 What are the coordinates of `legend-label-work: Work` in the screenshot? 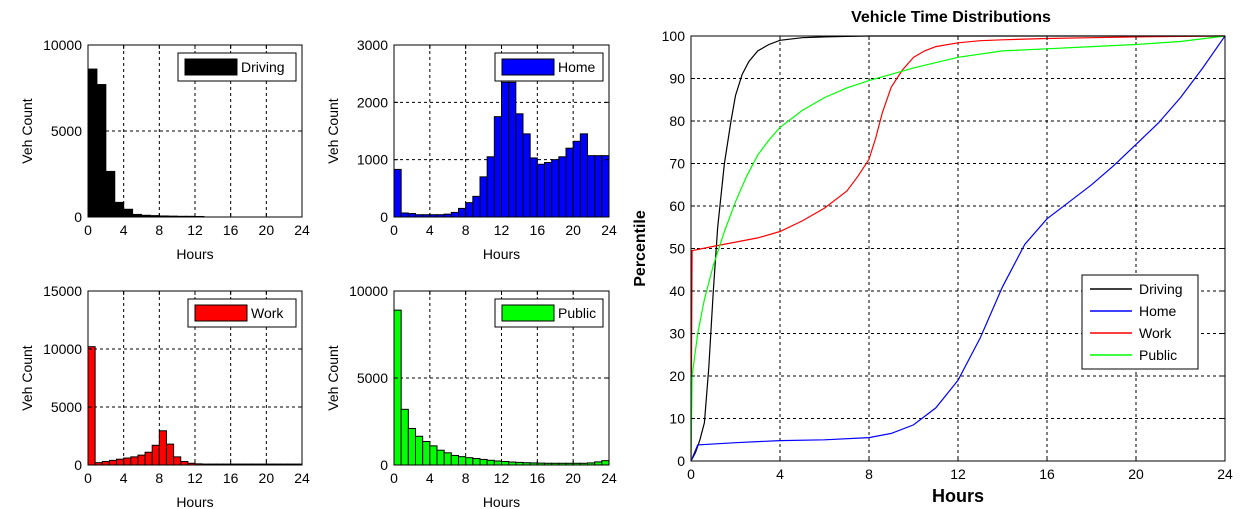 It's located at (1155, 333).